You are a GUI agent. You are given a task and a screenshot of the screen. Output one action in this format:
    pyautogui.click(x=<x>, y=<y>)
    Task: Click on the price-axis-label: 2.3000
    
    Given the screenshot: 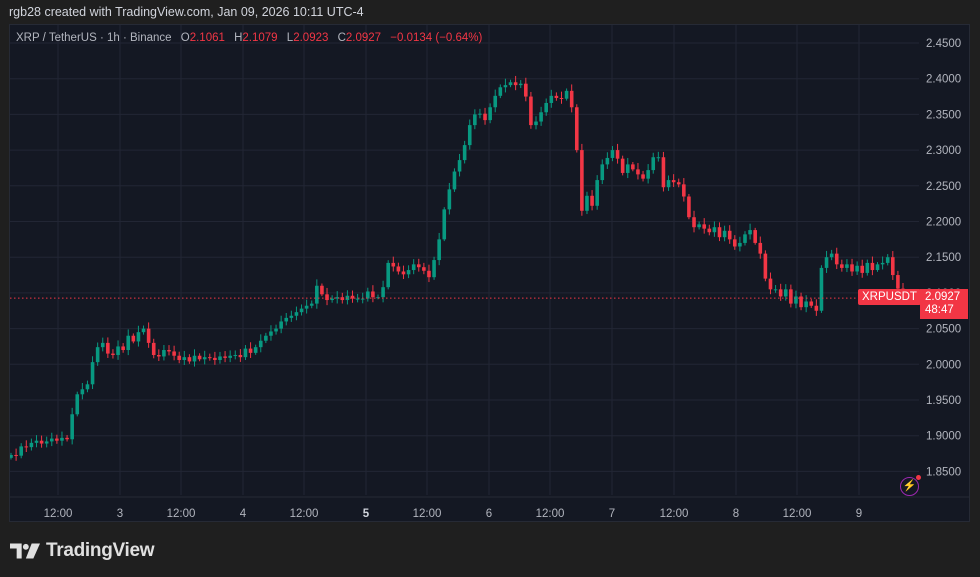 What is the action you would take?
    pyautogui.click(x=943, y=151)
    